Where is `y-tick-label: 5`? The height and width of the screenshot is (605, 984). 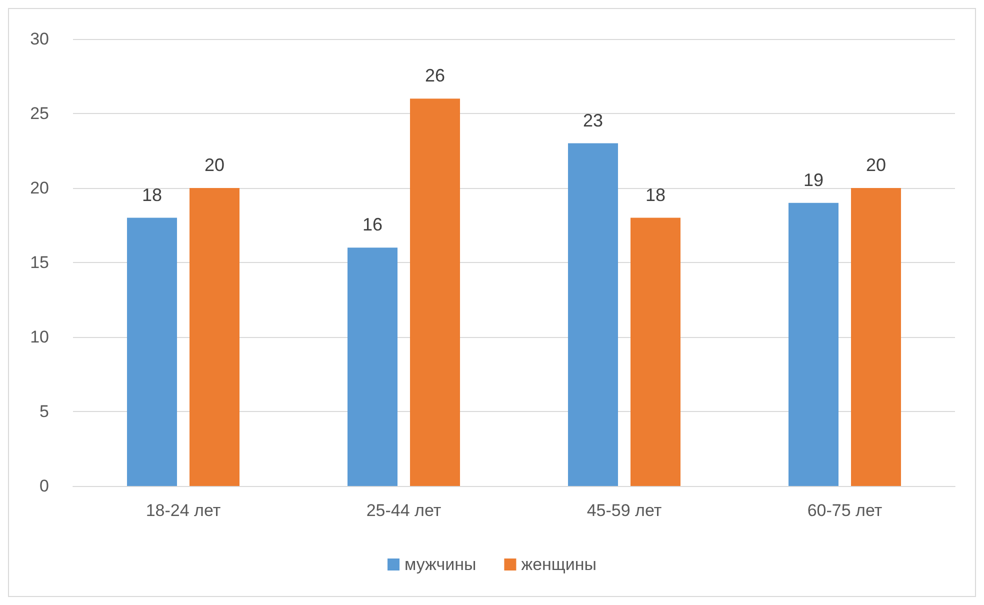 y-tick-label: 5 is located at coordinates (44, 411).